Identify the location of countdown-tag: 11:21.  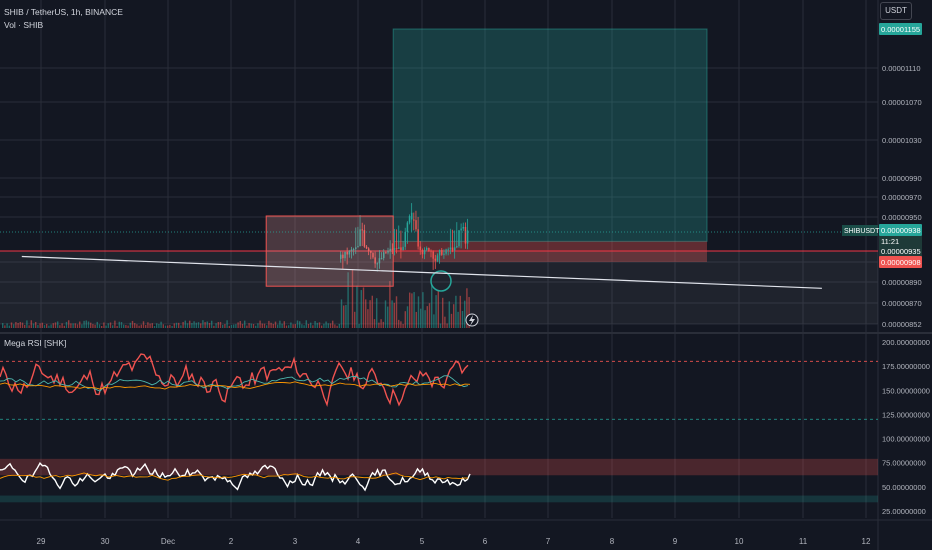
(890, 241).